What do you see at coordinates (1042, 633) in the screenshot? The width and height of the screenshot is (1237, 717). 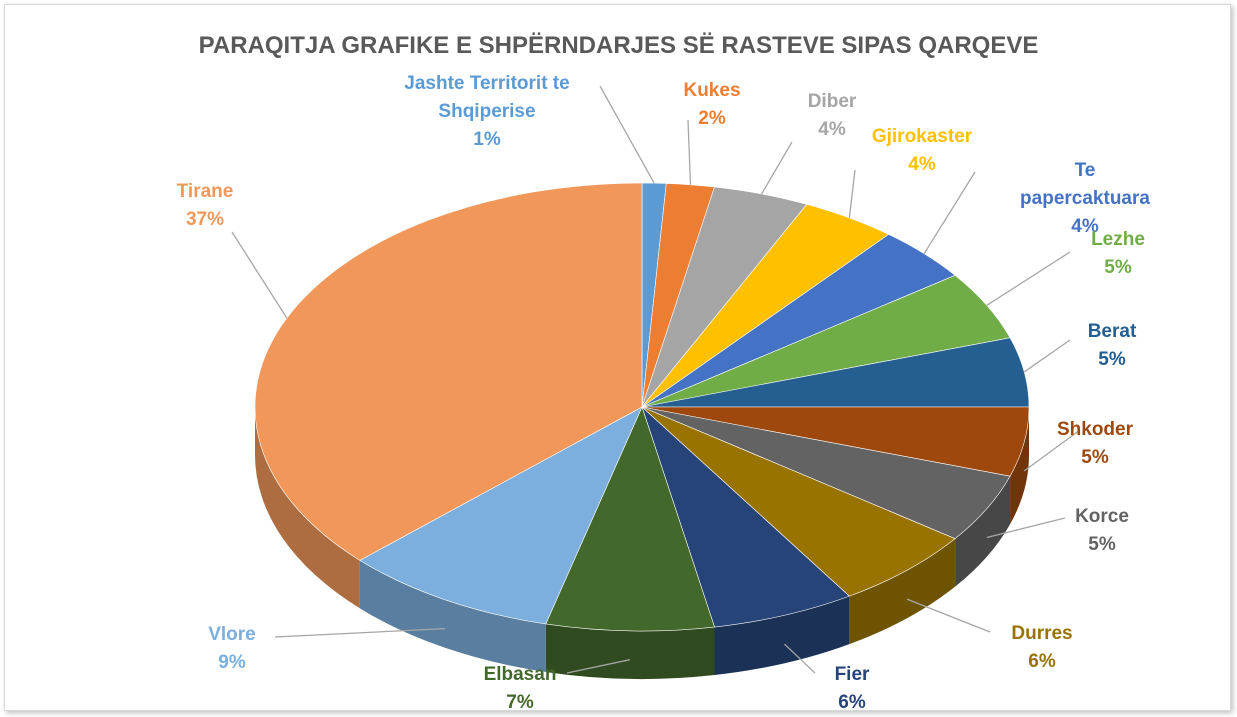 I see `category-label: Durres` at bounding box center [1042, 633].